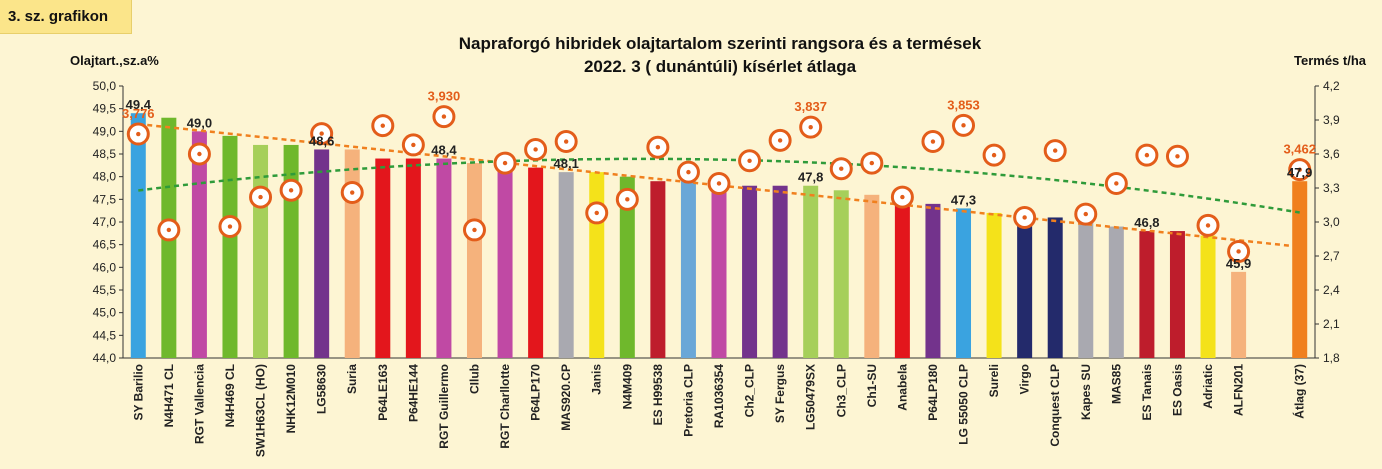 The image size is (1382, 469). Describe the element at coordinates (658, 395) in the screenshot. I see `category-label-18: ES H99538` at that location.